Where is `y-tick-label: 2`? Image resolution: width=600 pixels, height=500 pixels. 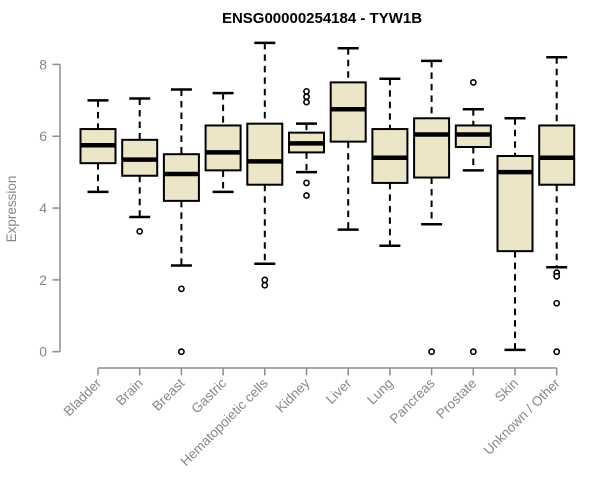 y-tick-label: 2 is located at coordinates (43, 280).